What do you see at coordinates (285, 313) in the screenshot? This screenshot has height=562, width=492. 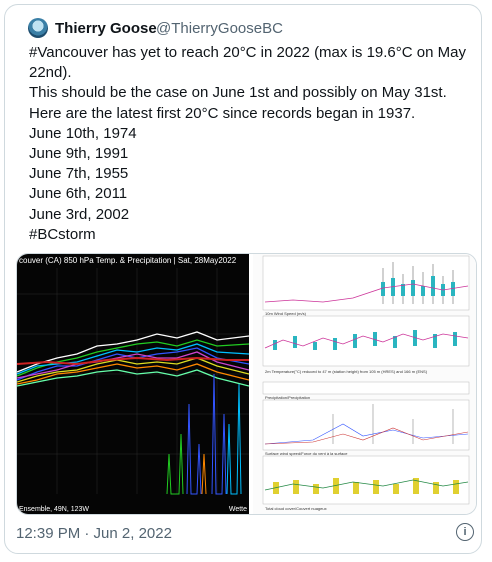 I see `meteogram-label: 10m Wind Speed (m/s)` at bounding box center [285, 313].